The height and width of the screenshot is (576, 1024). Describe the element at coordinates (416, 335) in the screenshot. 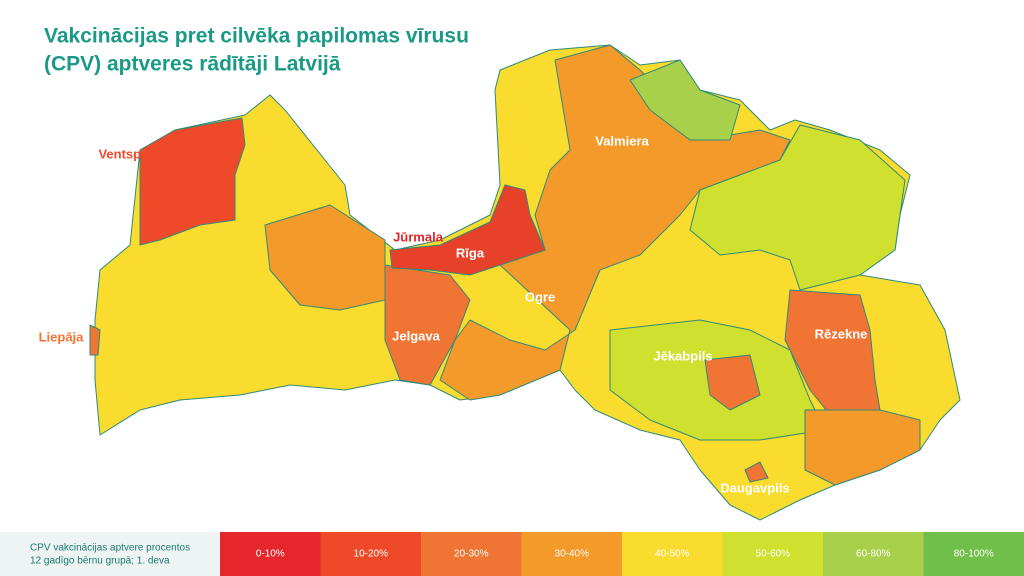

I see `city-label: Jelgava` at that location.